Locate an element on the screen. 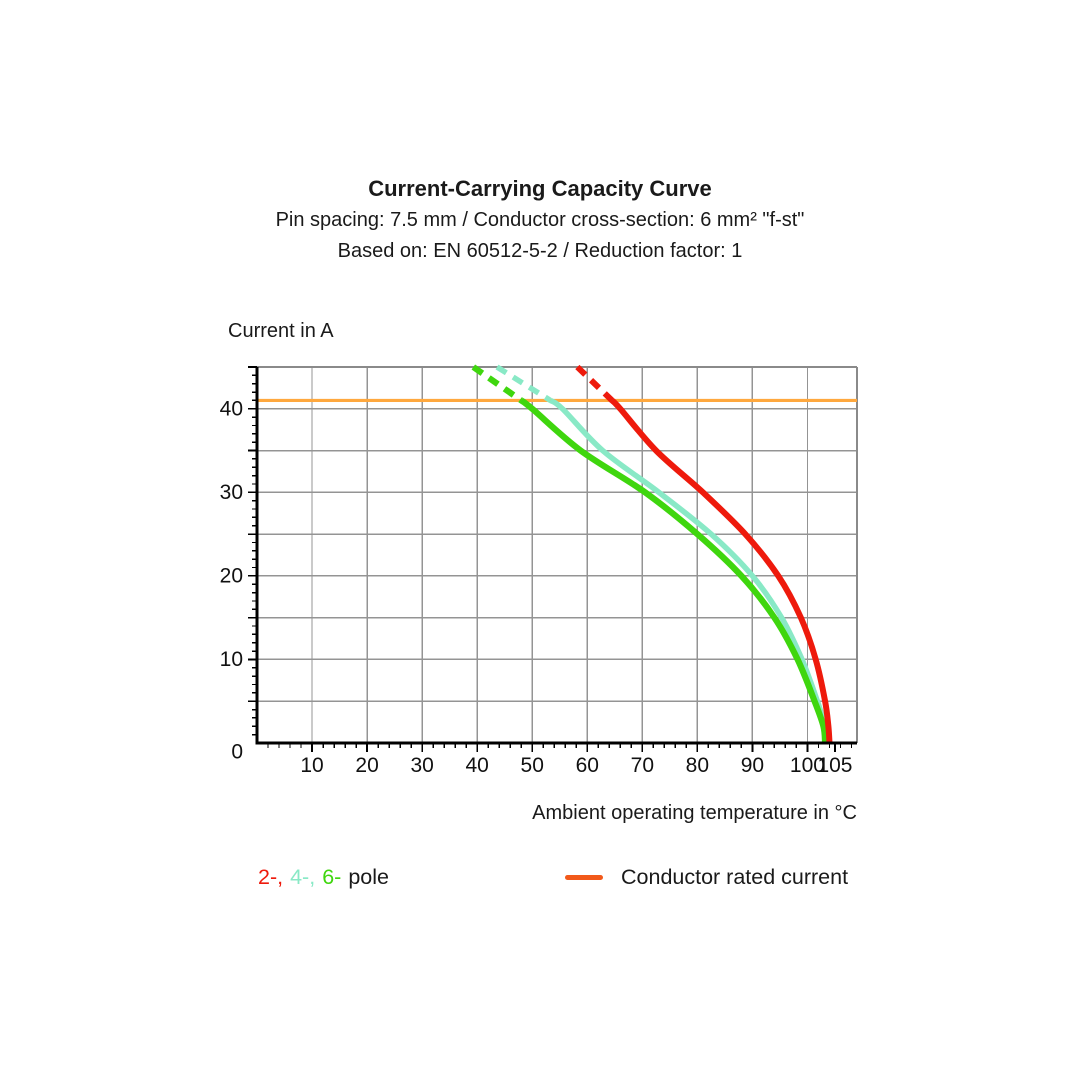 The width and height of the screenshot is (1080, 1080). svg-text: 100 is located at coordinates (807, 765).